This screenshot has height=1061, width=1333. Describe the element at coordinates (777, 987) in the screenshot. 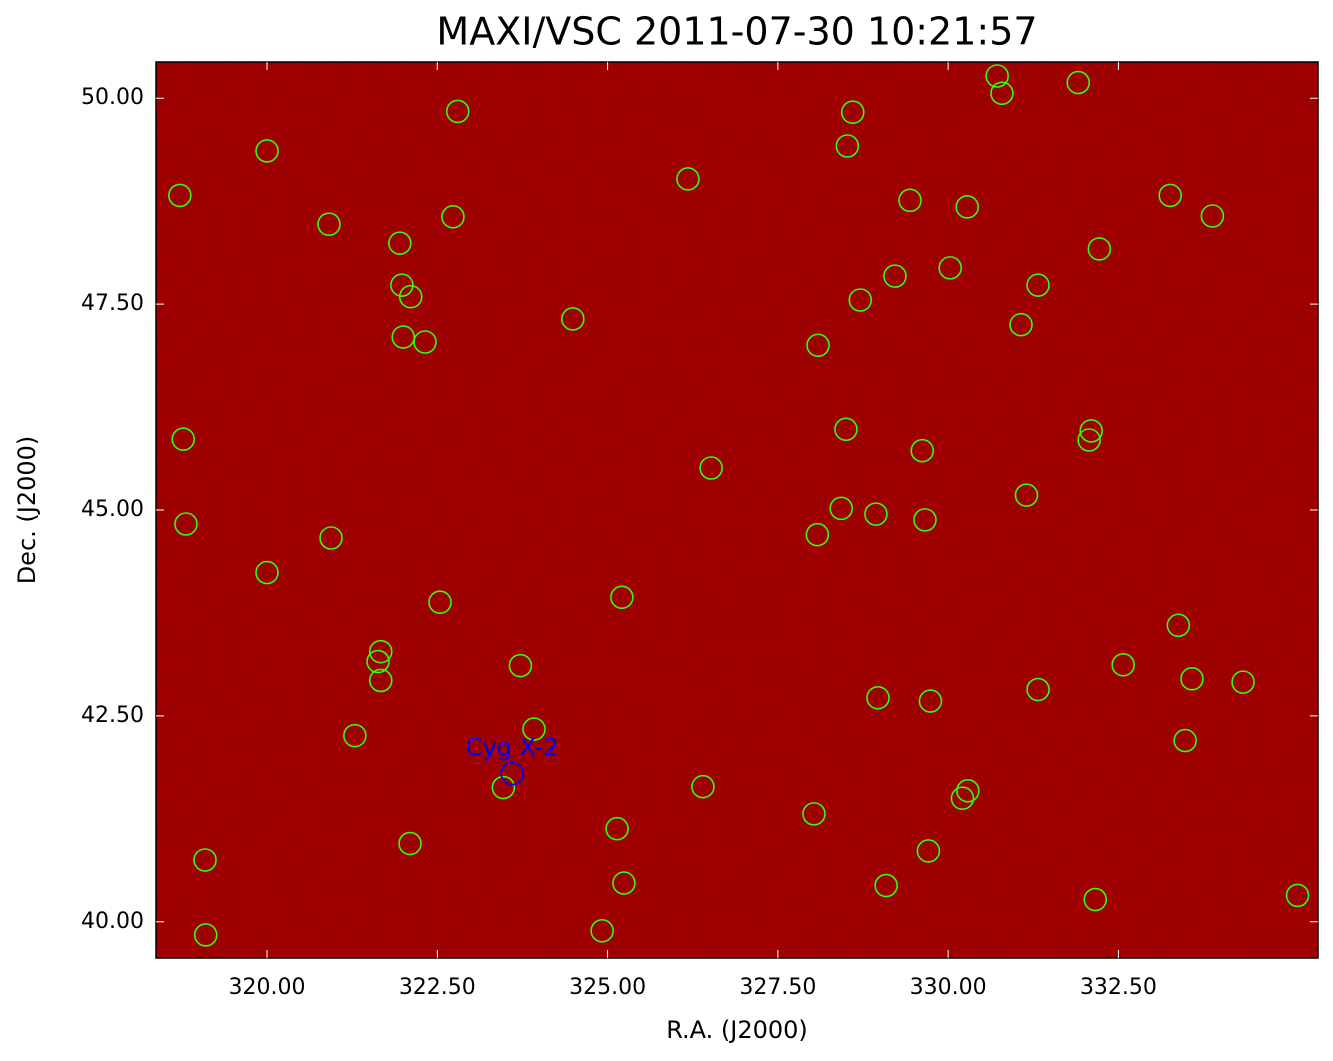

I see `x-tick-label: 327.50` at that location.